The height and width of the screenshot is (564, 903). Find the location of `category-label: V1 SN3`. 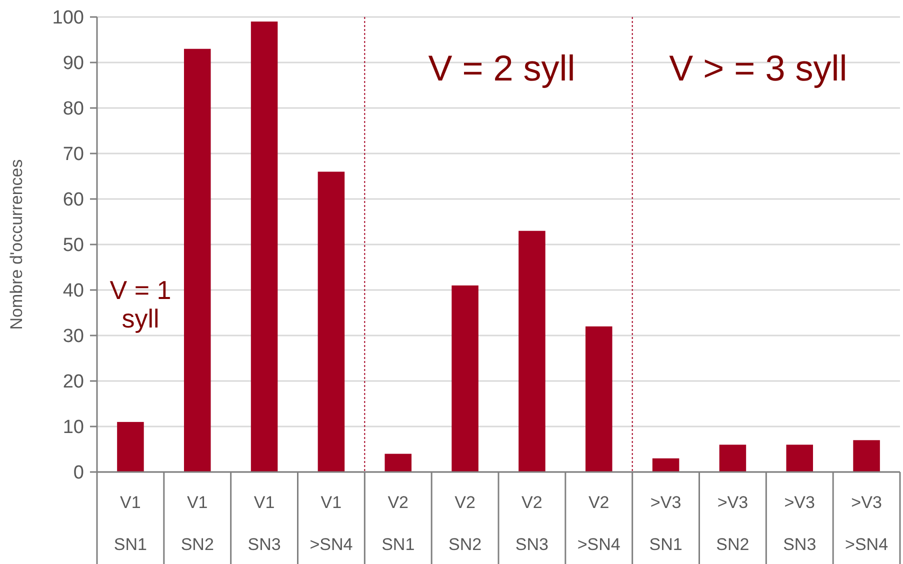

category-label: V1 SN3 is located at coordinates (264, 523).